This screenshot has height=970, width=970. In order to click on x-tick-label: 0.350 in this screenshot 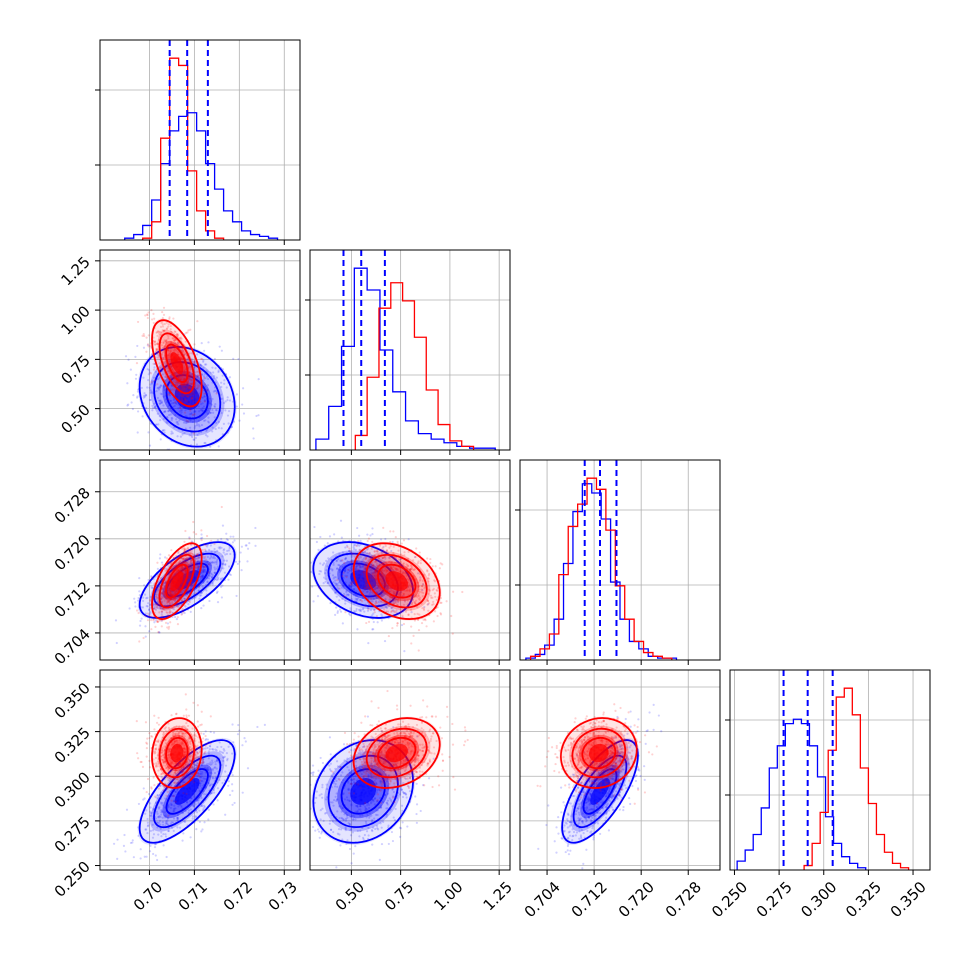, I will do `click(908, 899)`.